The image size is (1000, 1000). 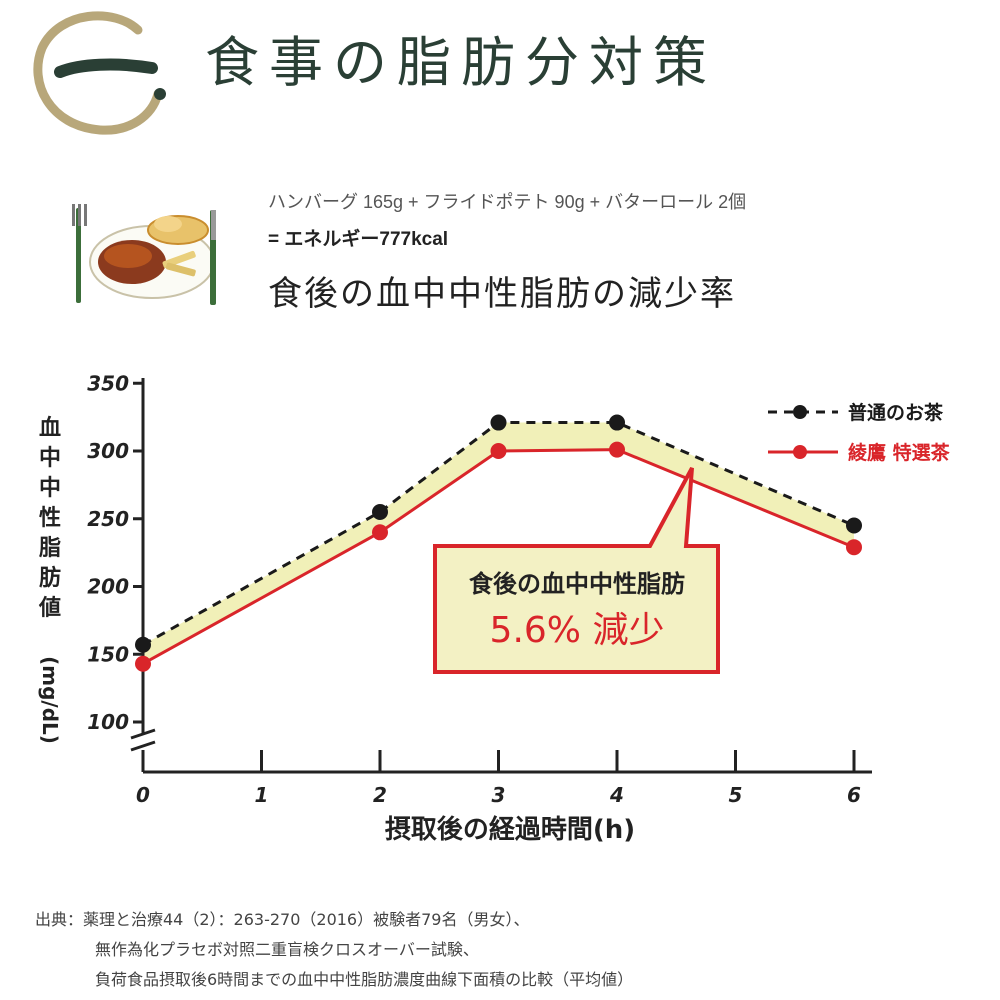 What do you see at coordinates (896, 412) in the screenshot?
I see `legend-label-1: 普通のお茶` at bounding box center [896, 412].